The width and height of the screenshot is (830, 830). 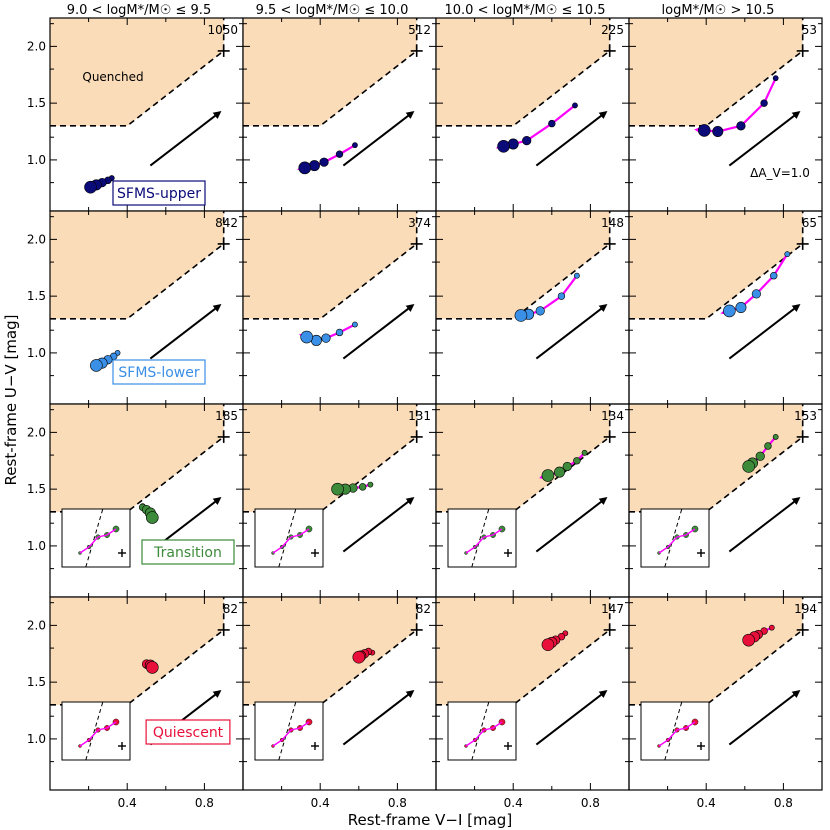 What do you see at coordinates (612, 30) in the screenshot?
I see `sample-count: 225` at bounding box center [612, 30].